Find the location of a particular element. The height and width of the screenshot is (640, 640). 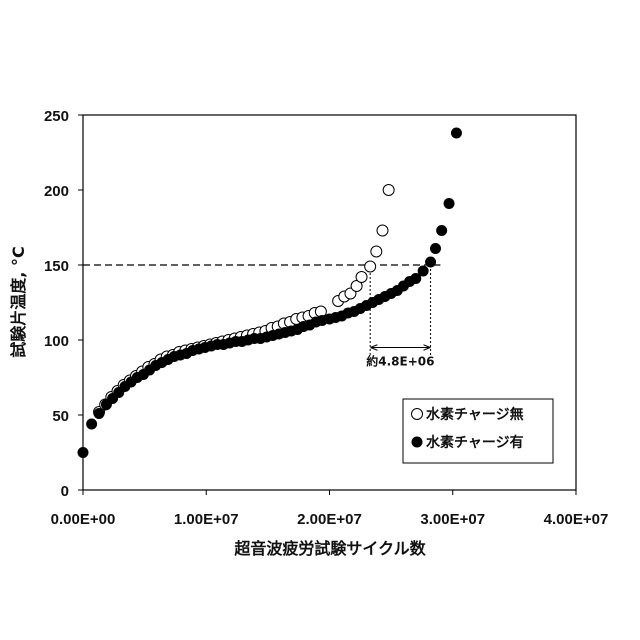

x-tick-label: 3.00E+07 is located at coordinates (452, 519).